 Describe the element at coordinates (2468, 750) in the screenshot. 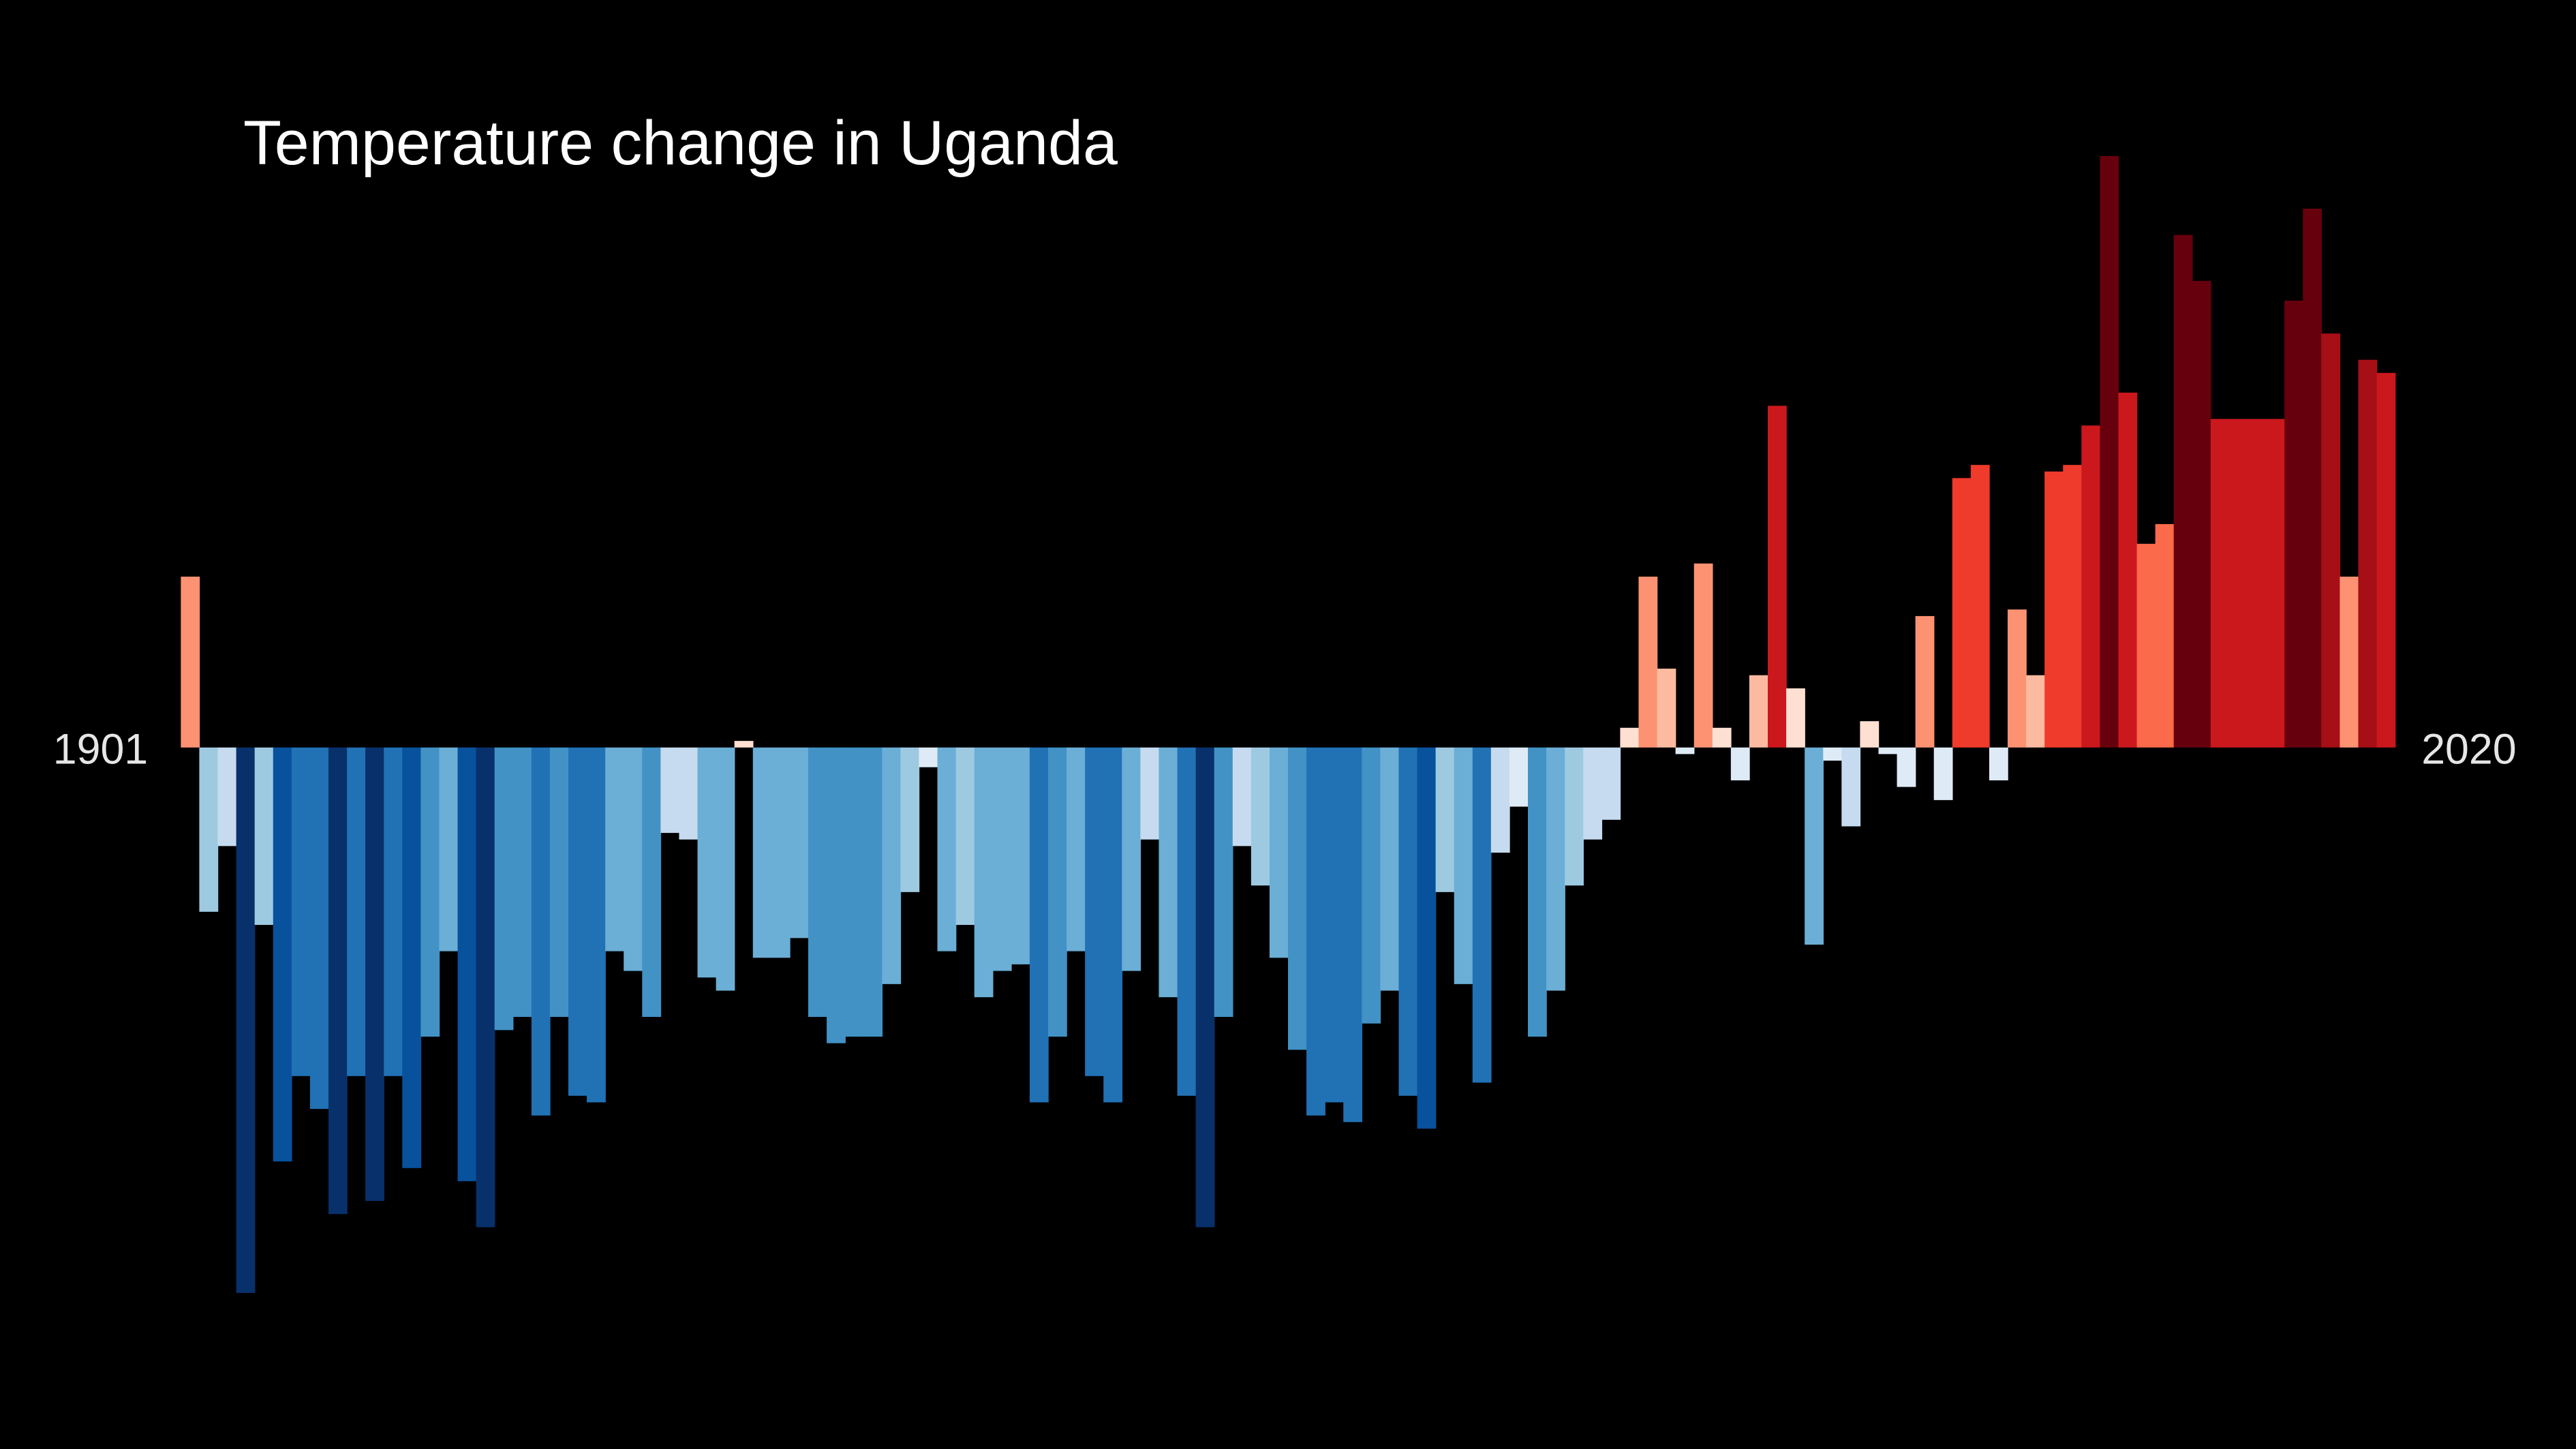

I see `x-tick-label: 2020` at that location.